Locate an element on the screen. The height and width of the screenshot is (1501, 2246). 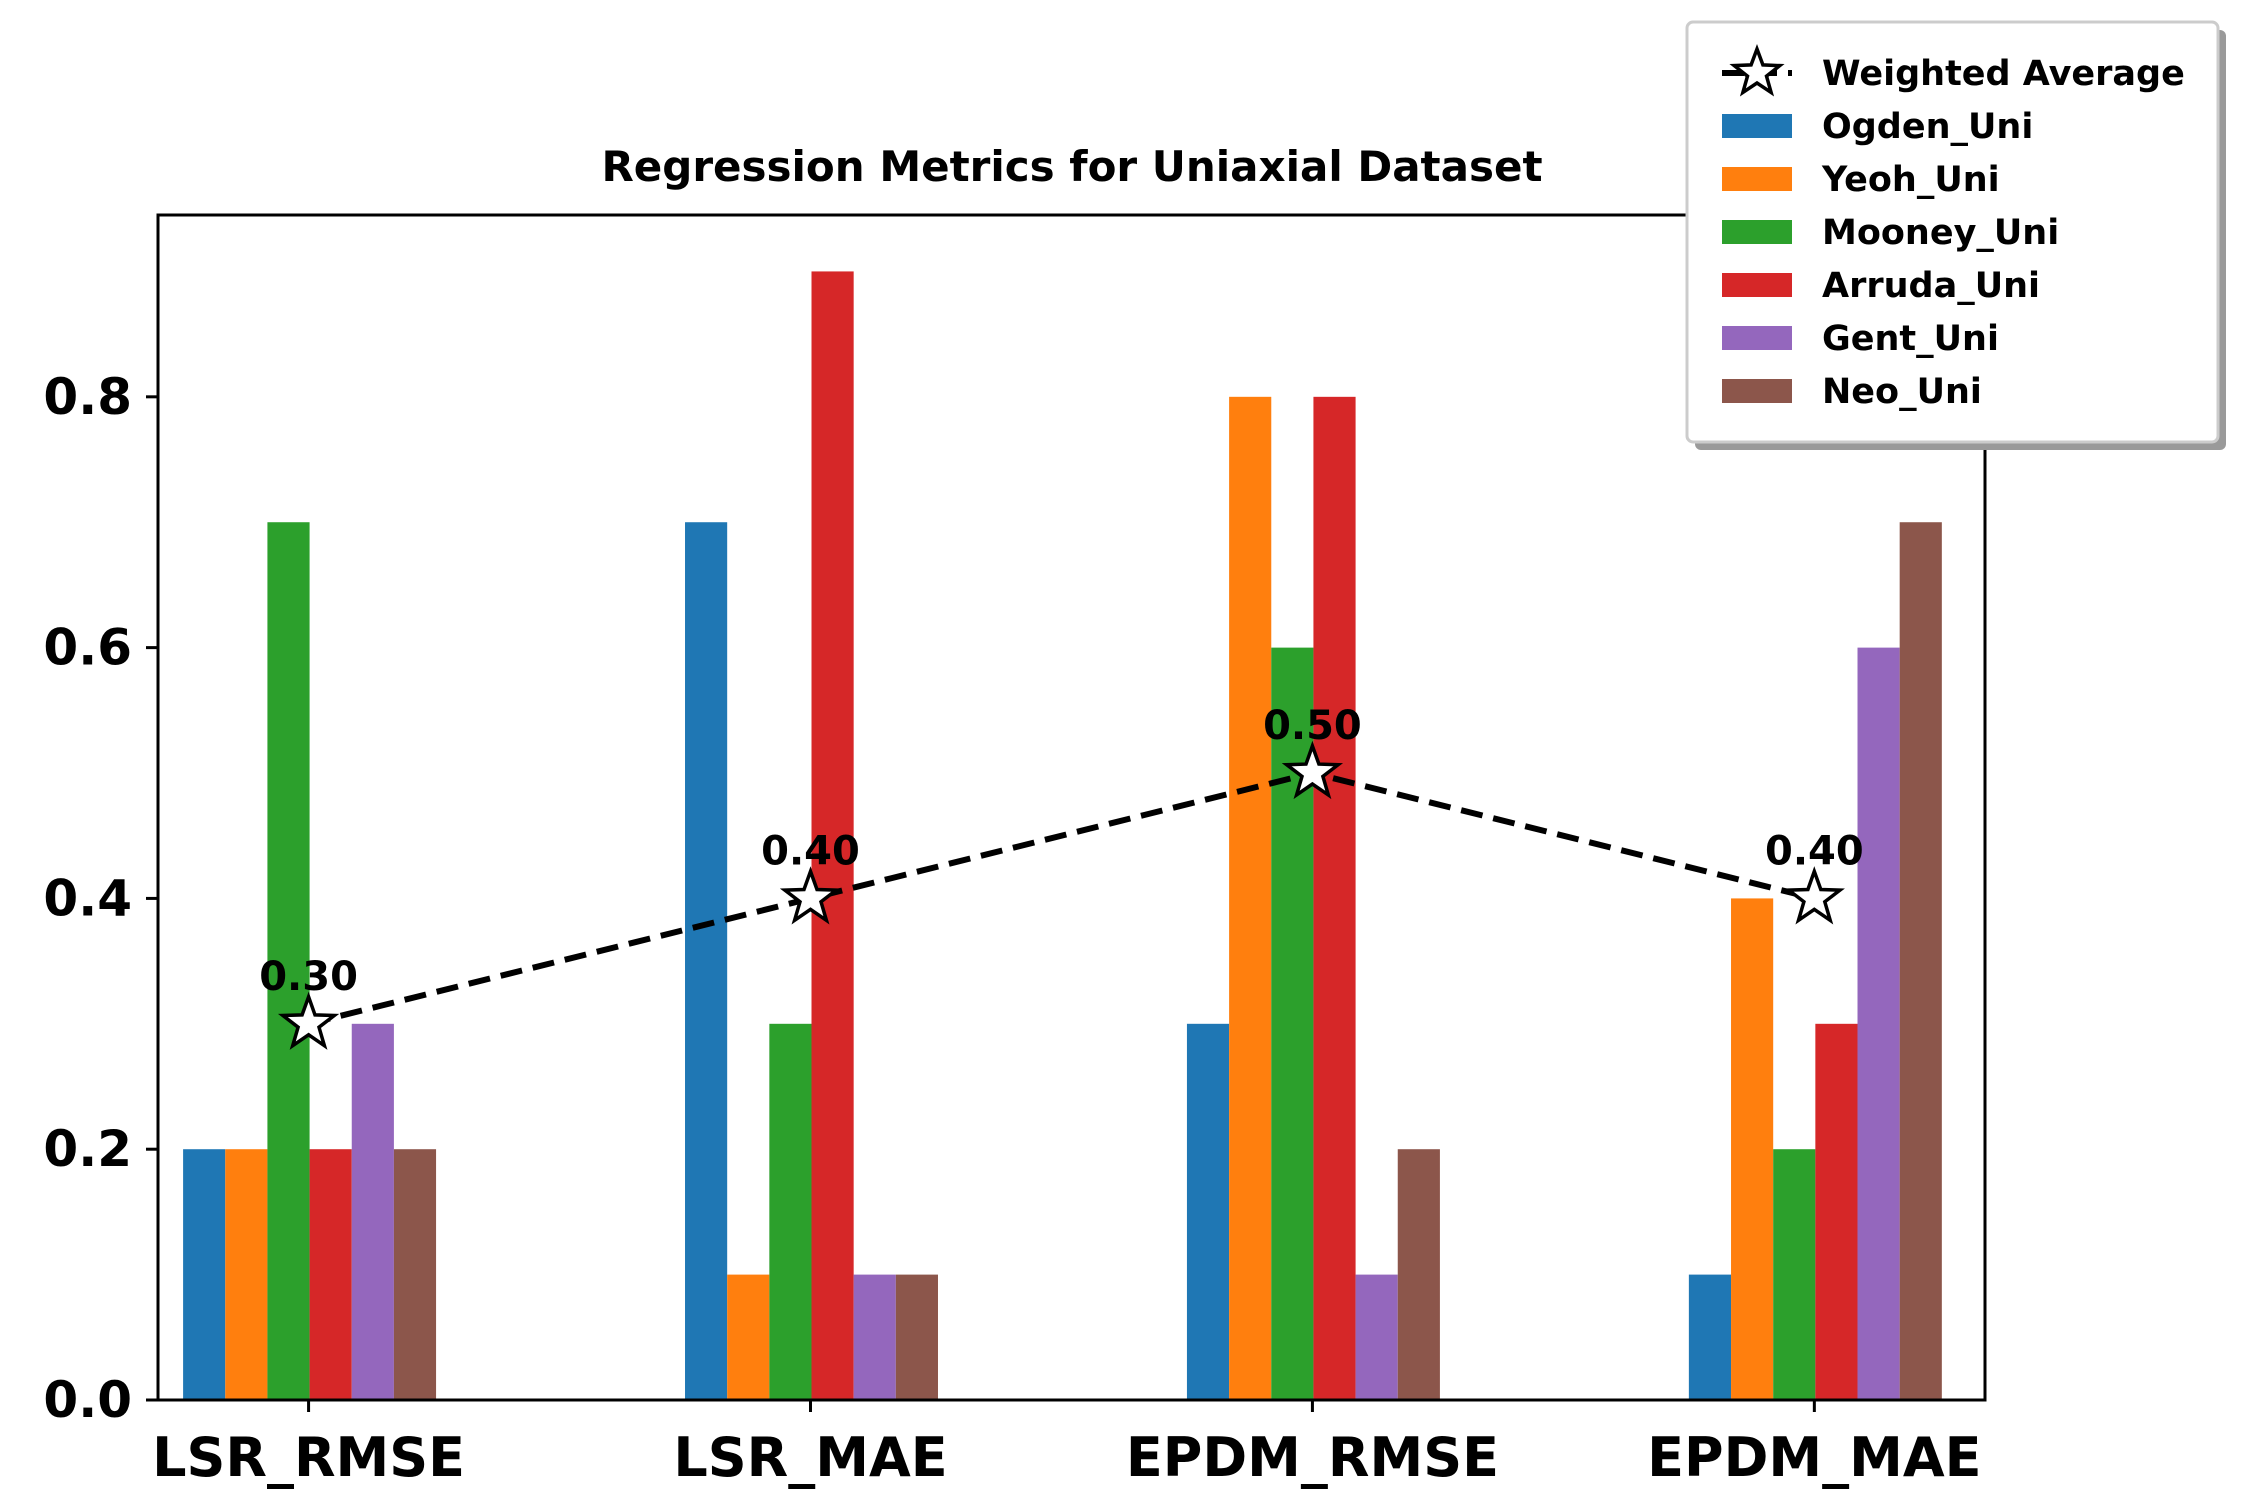
x-tick-label: LSR_RMSE is located at coordinates (308, 1457).